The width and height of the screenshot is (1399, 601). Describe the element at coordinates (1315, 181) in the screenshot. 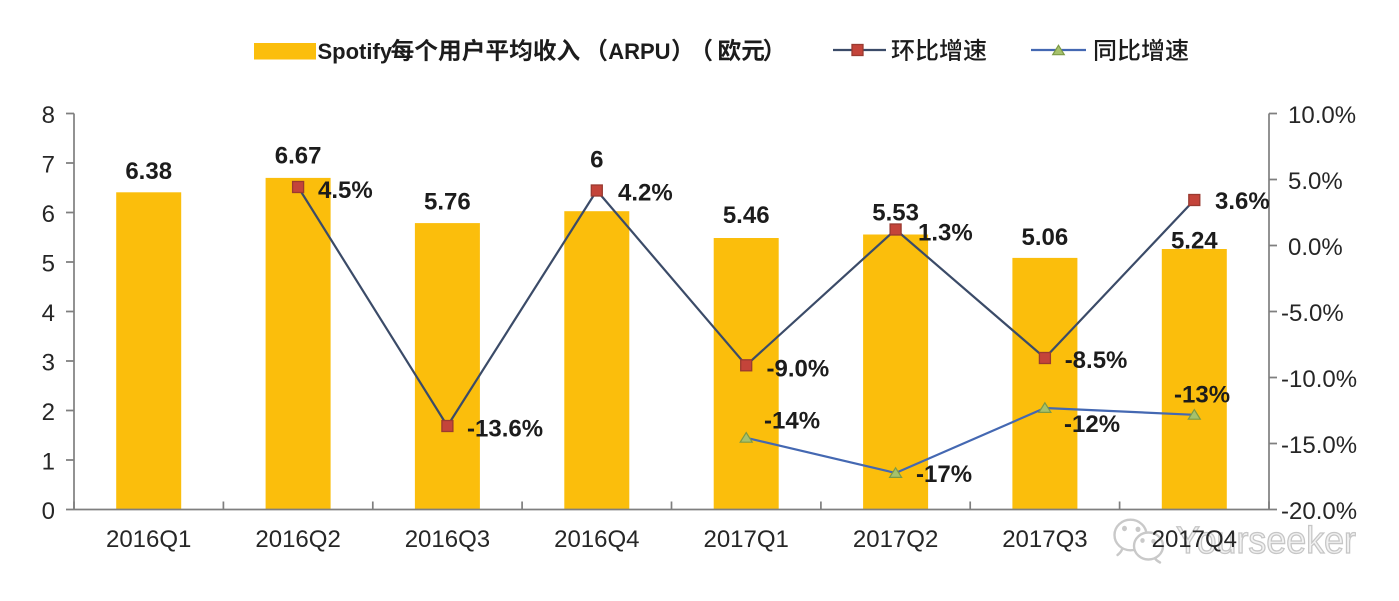

I see `svg-text: 5.0%` at that location.